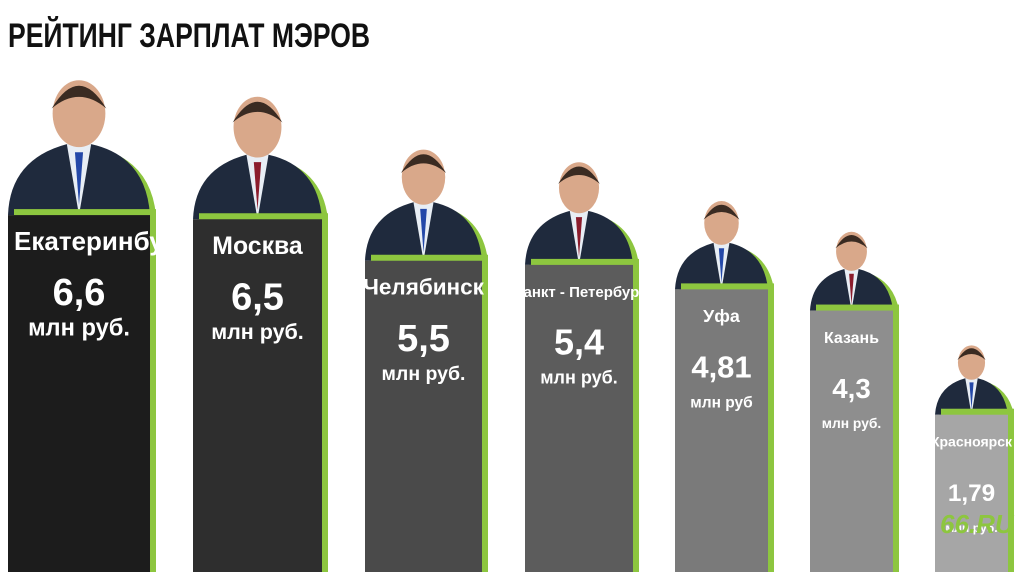  What do you see at coordinates (721, 367) in the screenshot?
I see `value-label: 4,81` at bounding box center [721, 367].